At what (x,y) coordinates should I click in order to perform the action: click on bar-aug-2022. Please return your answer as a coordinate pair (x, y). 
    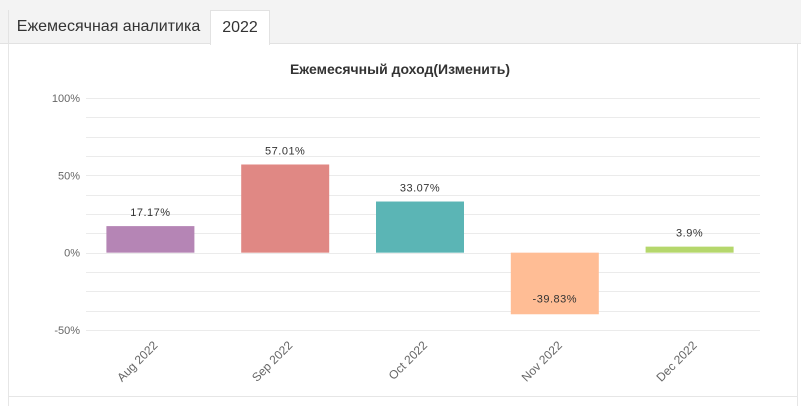
    Looking at the image, I should click on (150, 239).